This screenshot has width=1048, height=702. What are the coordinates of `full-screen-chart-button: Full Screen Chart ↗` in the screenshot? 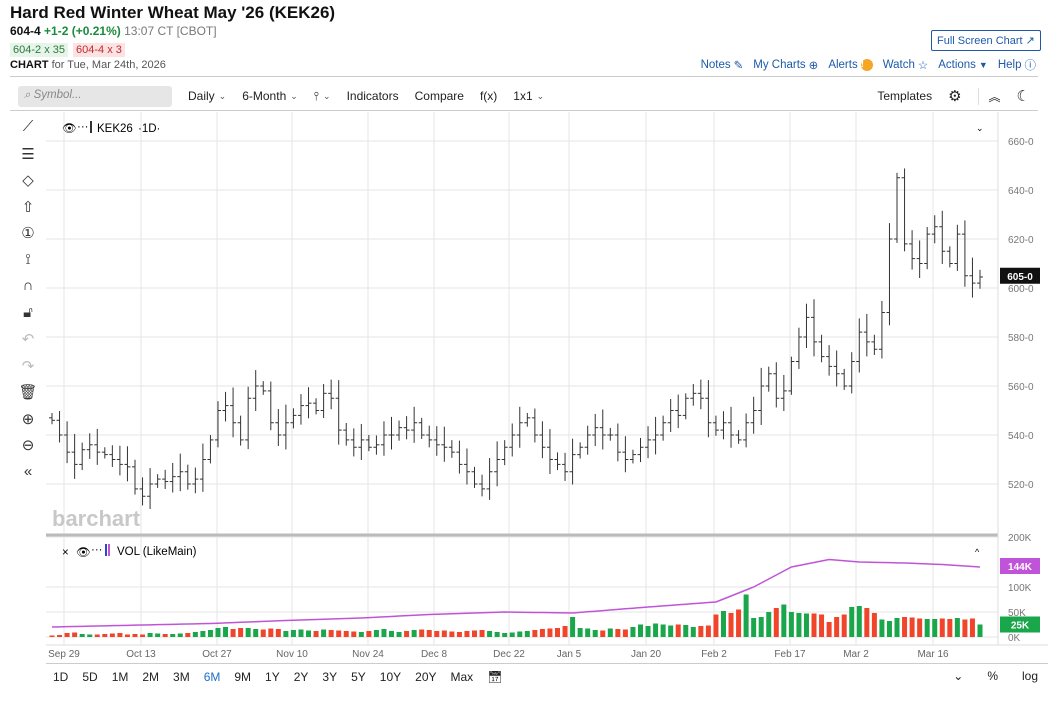 It's located at (986, 40).